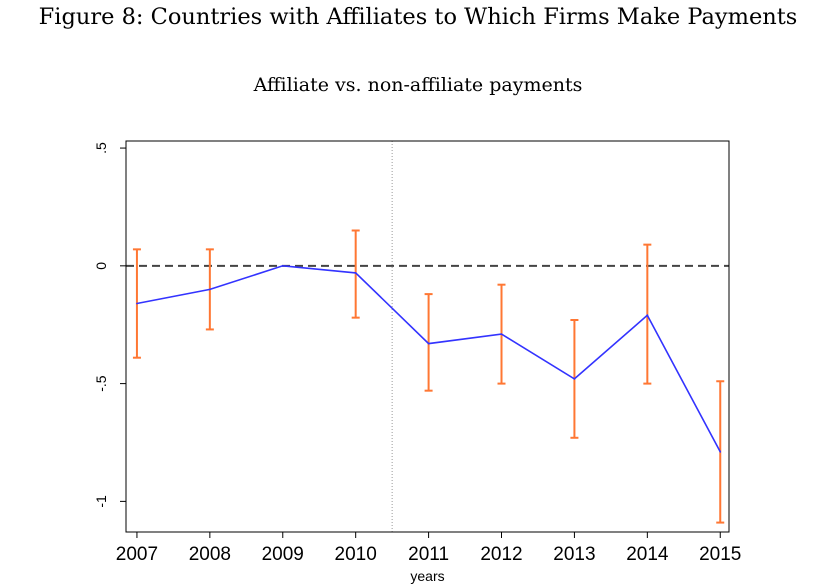 The width and height of the screenshot is (836, 588). Describe the element at coordinates (283, 554) in the screenshot. I see `x-tick-label-2009: 2009` at that location.